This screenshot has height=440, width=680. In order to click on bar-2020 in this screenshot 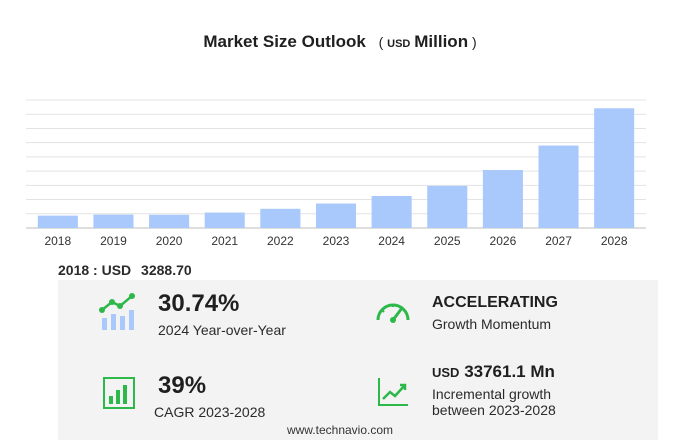, I will do `click(169, 221)`.